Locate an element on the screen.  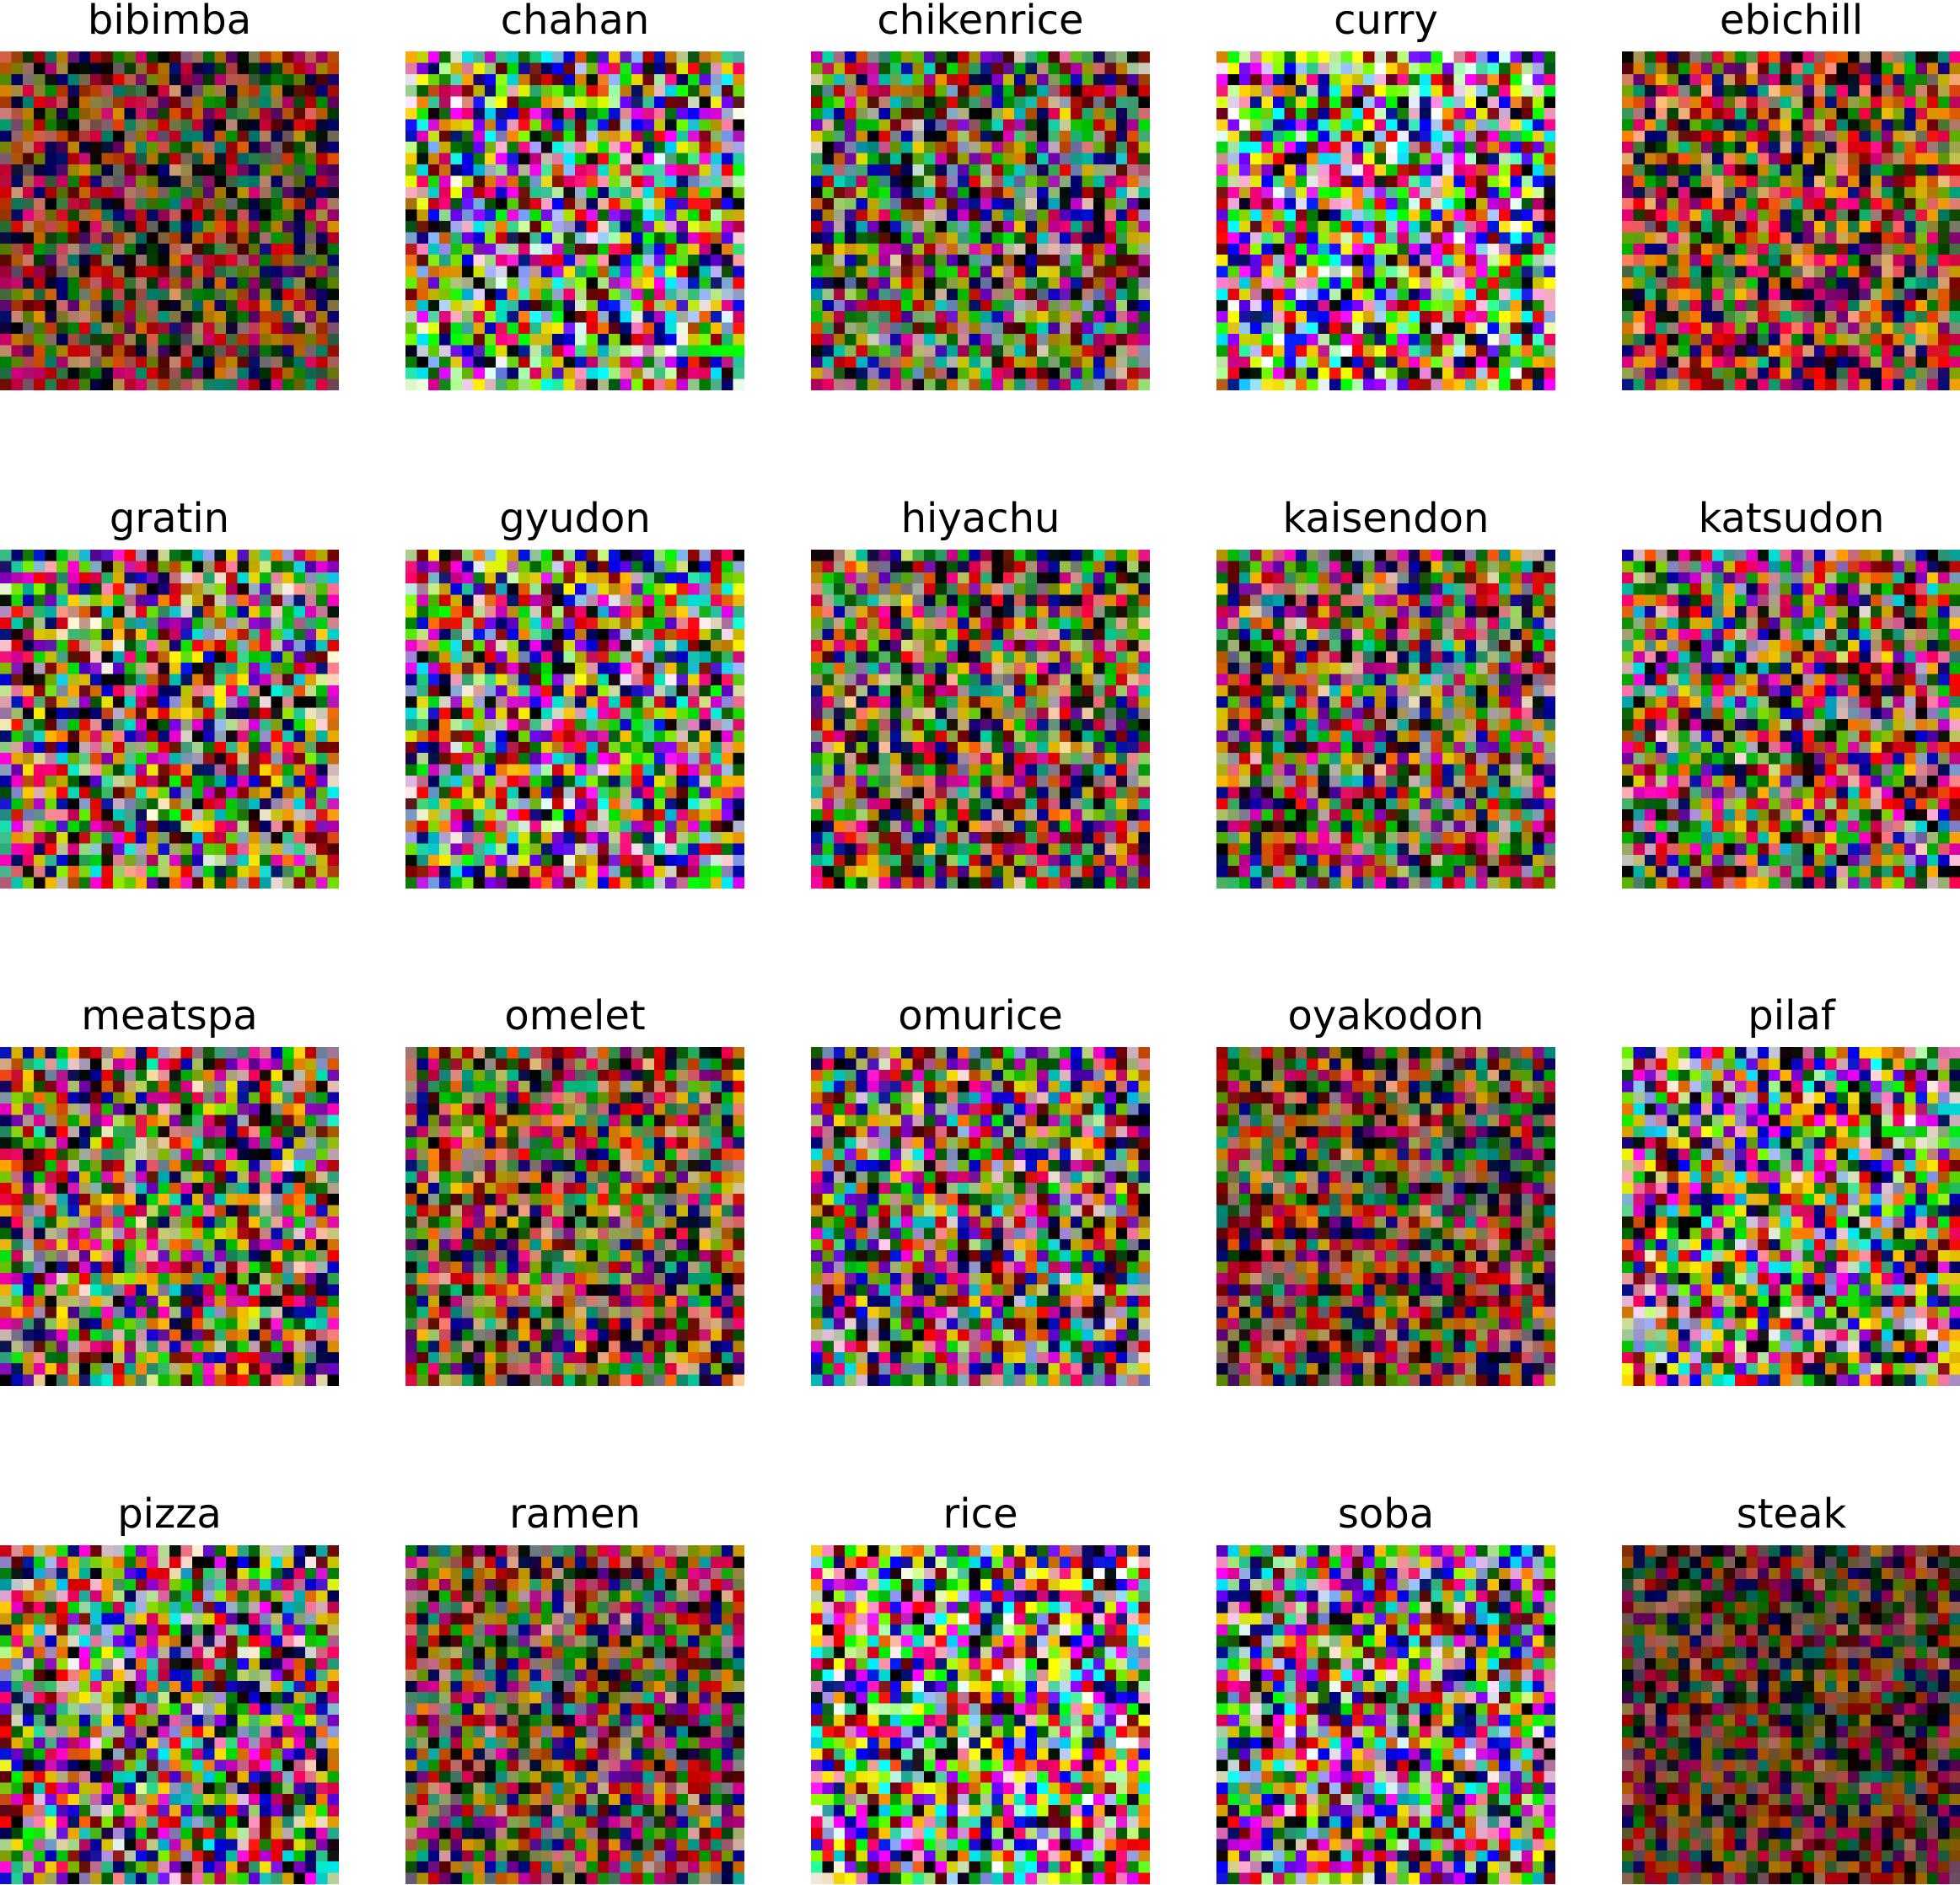
panel-title: katsudon is located at coordinates (1792, 518).